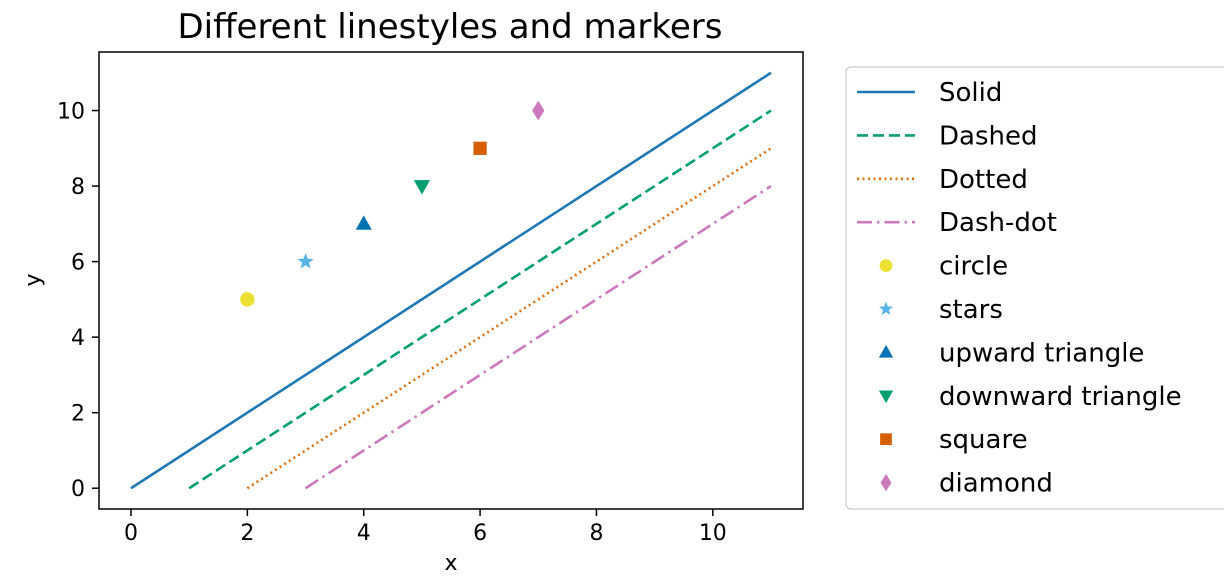  Describe the element at coordinates (392, 203) in the screenshot. I see `series-markers` at that location.